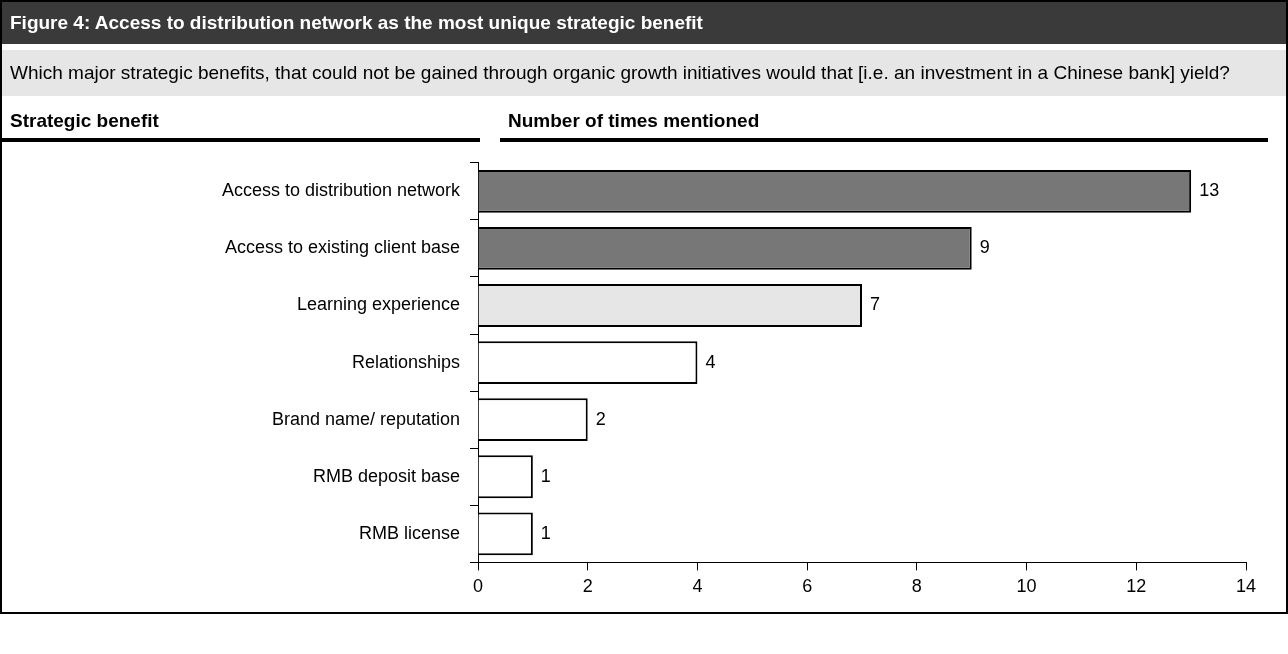 This screenshot has height=654, width=1288. Describe the element at coordinates (405, 361) in the screenshot. I see `y-tick-label: Relationships` at that location.